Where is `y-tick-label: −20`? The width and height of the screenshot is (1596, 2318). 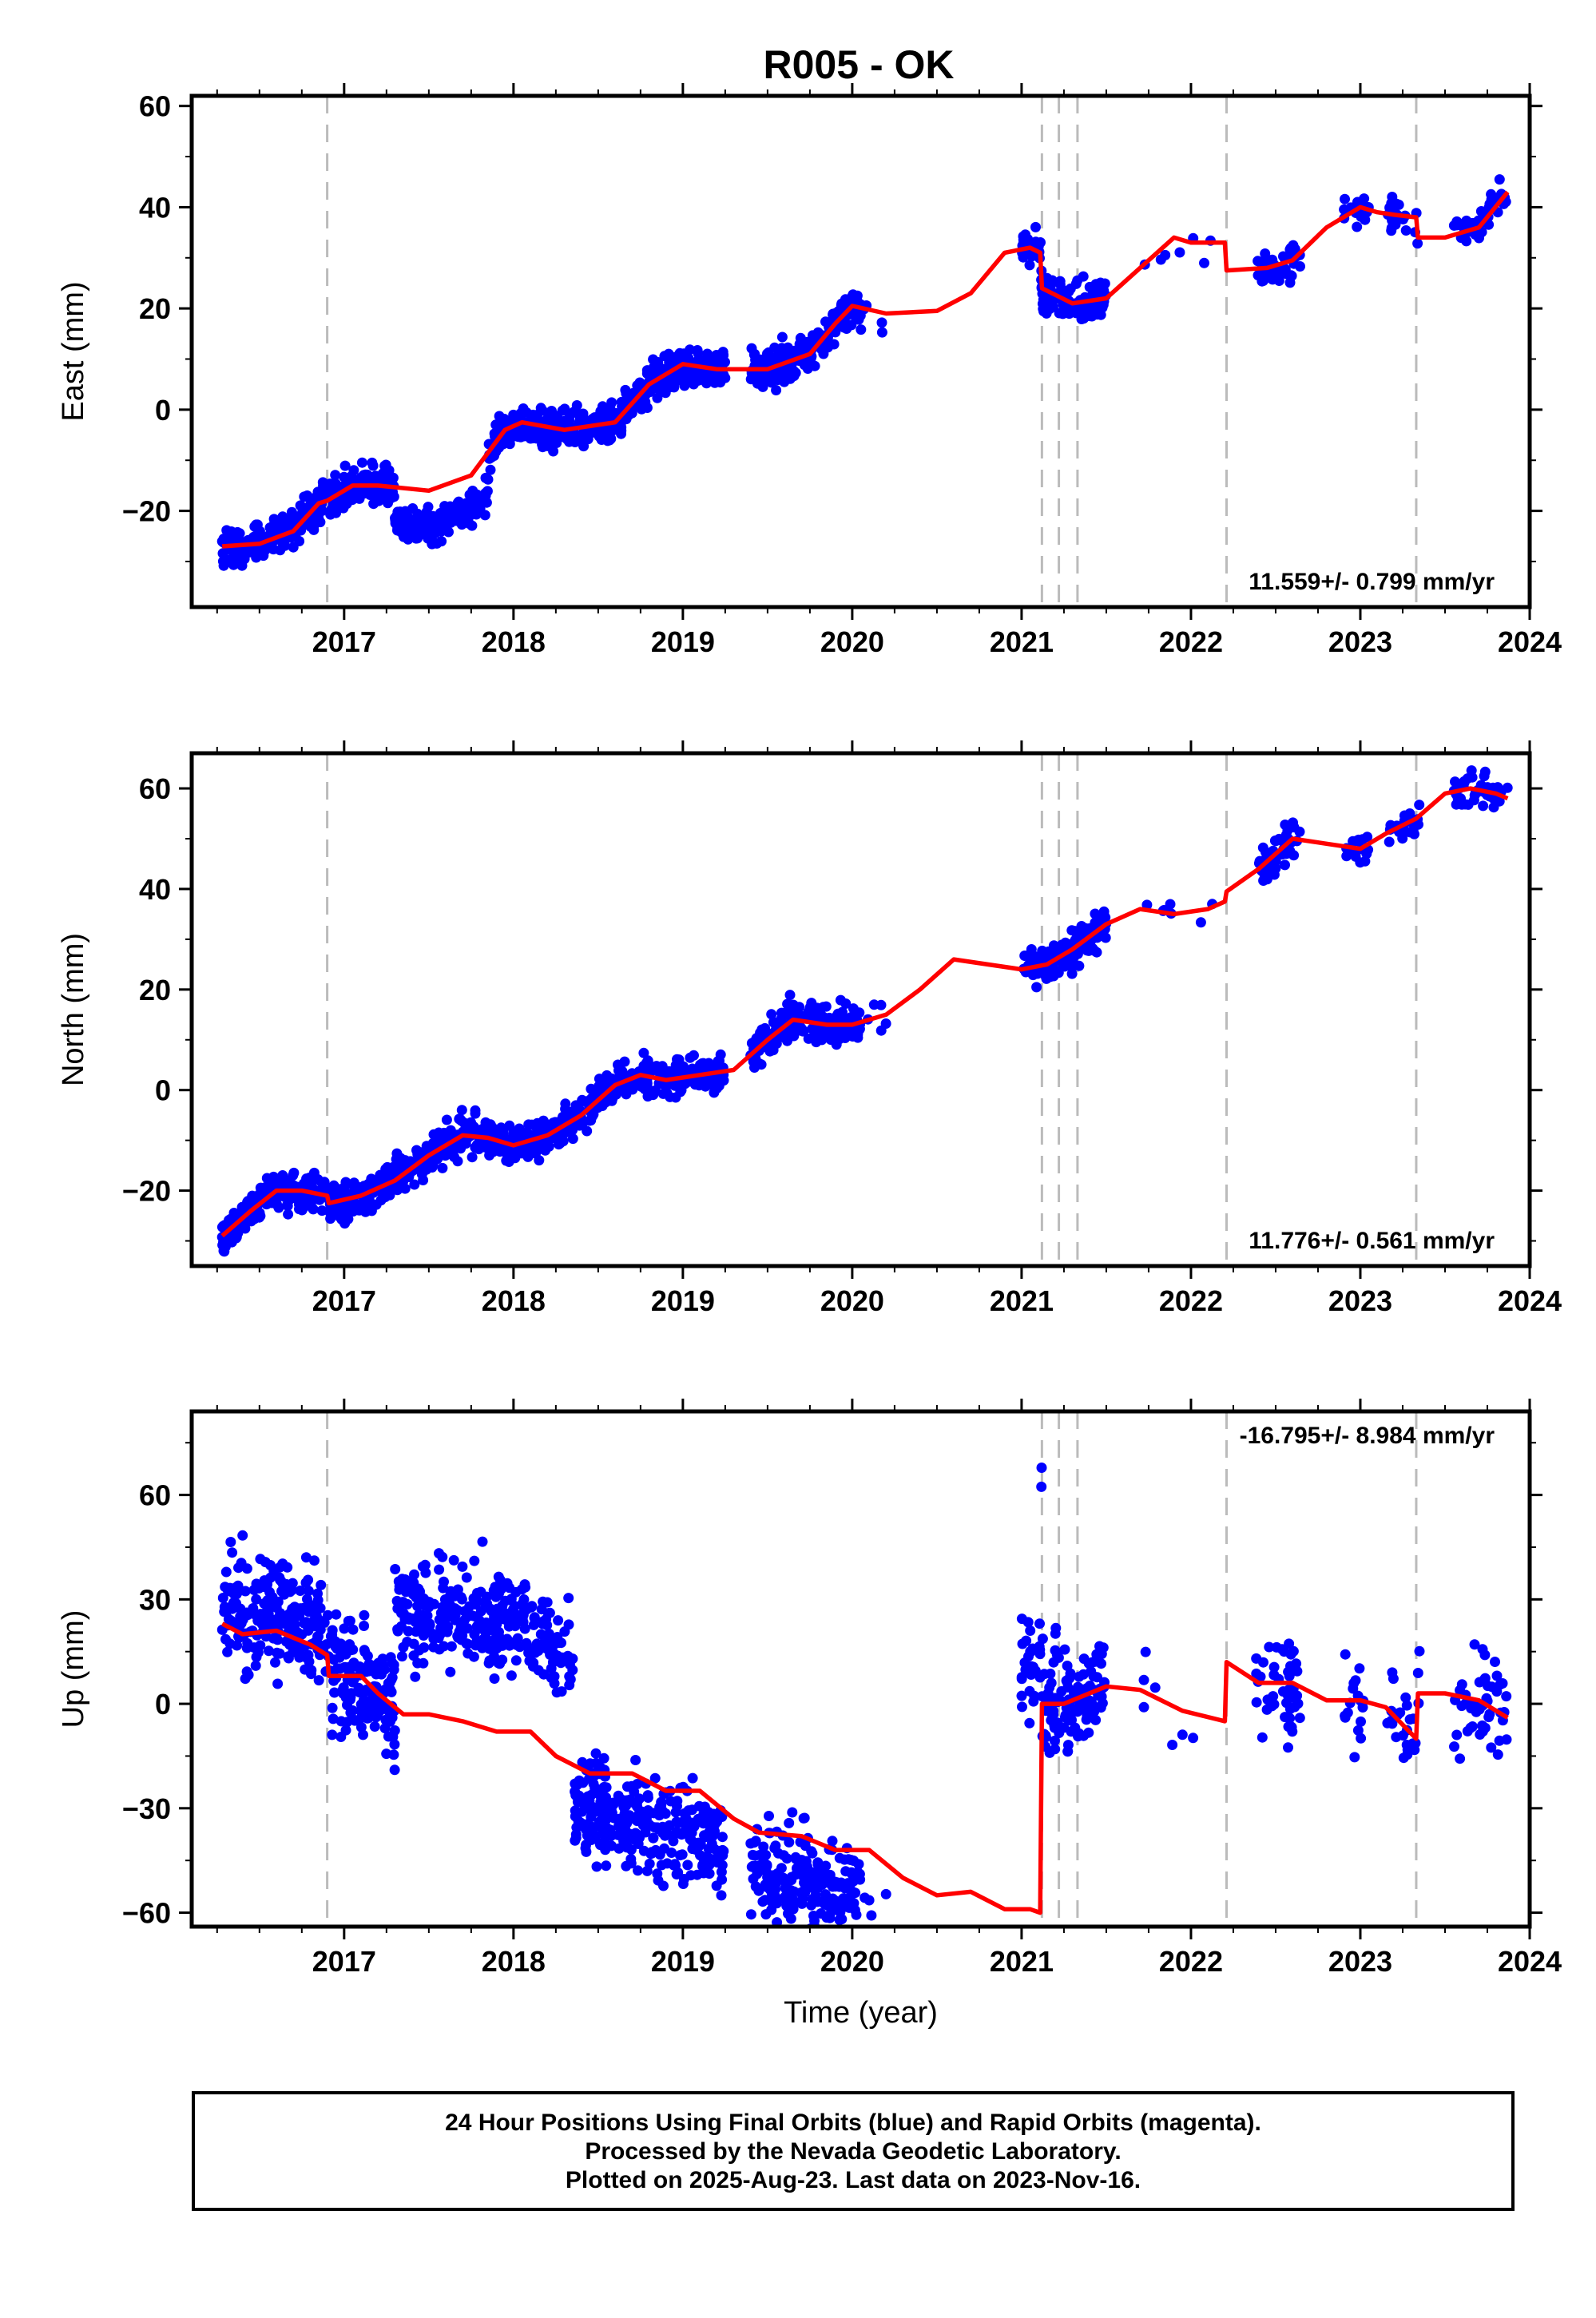
y-tick-label: −20 is located at coordinates (146, 1191).